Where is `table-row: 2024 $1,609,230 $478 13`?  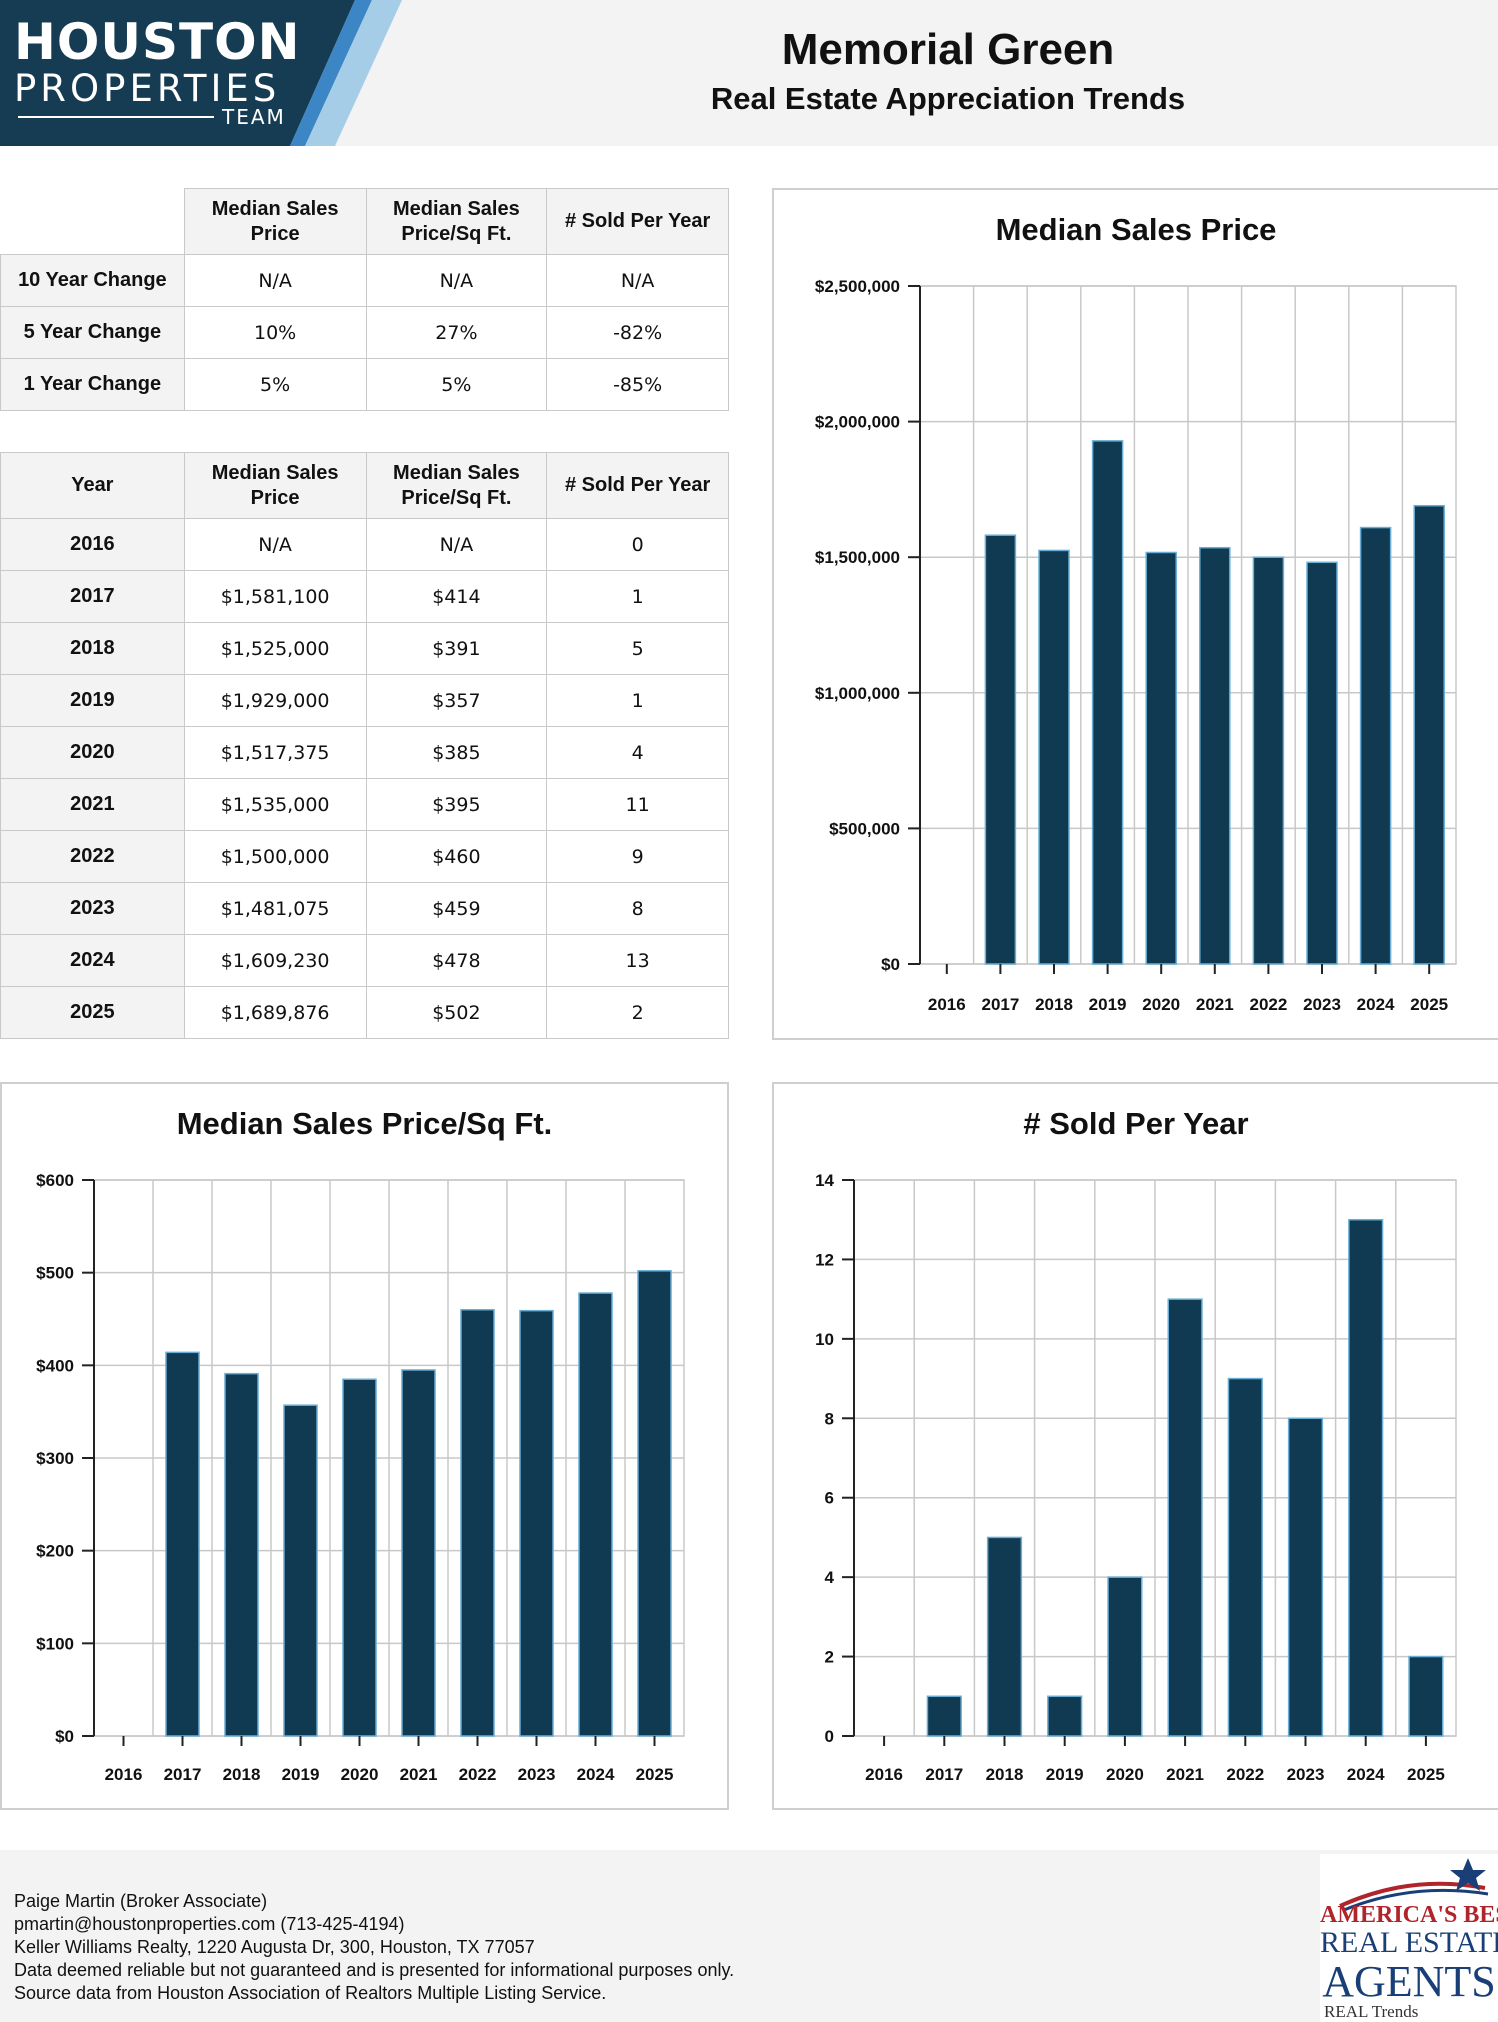
table-row: 2024 $1,609,230 $478 13 is located at coordinates (364, 960).